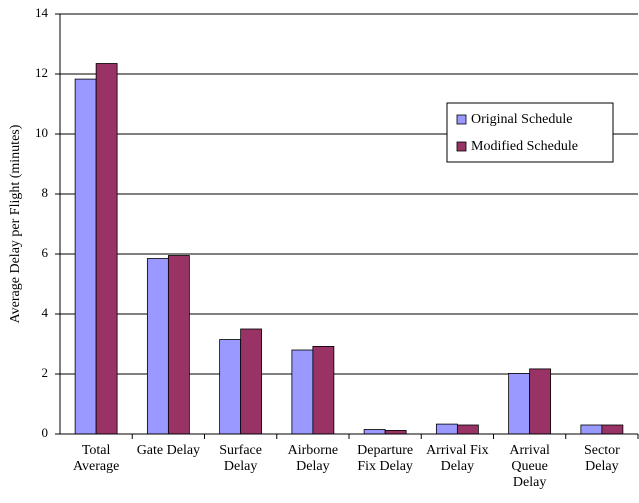 The image size is (639, 503). Describe the element at coordinates (45, 432) in the screenshot. I see `y-tick-label: 0` at that location.